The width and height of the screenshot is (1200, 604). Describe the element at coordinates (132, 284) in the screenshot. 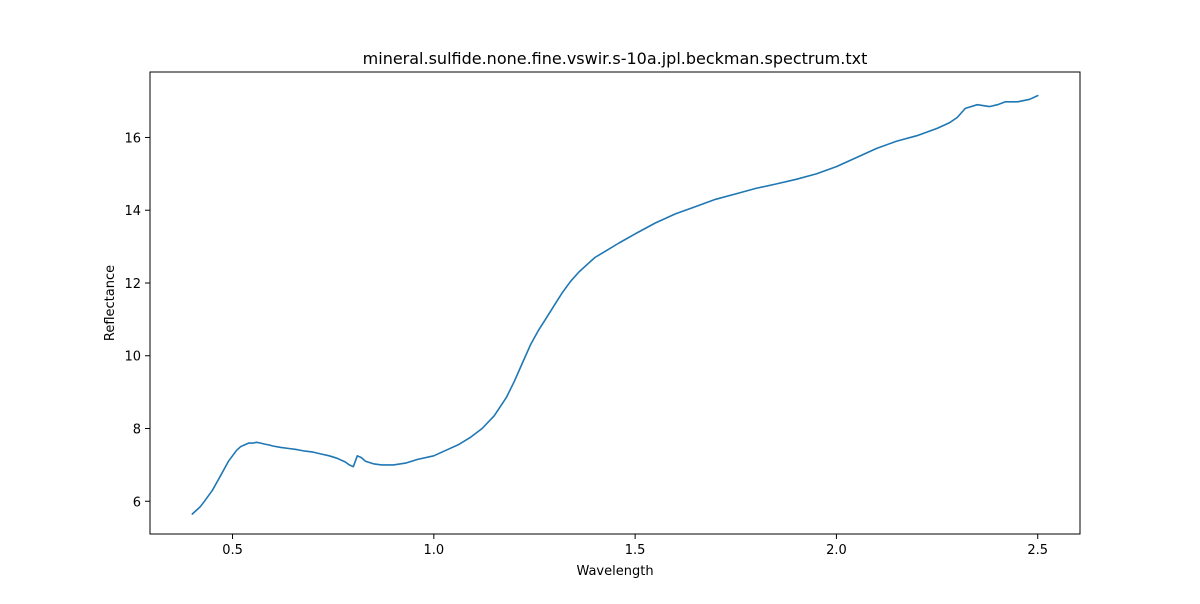

I see `y-tick-label: 12` at that location.